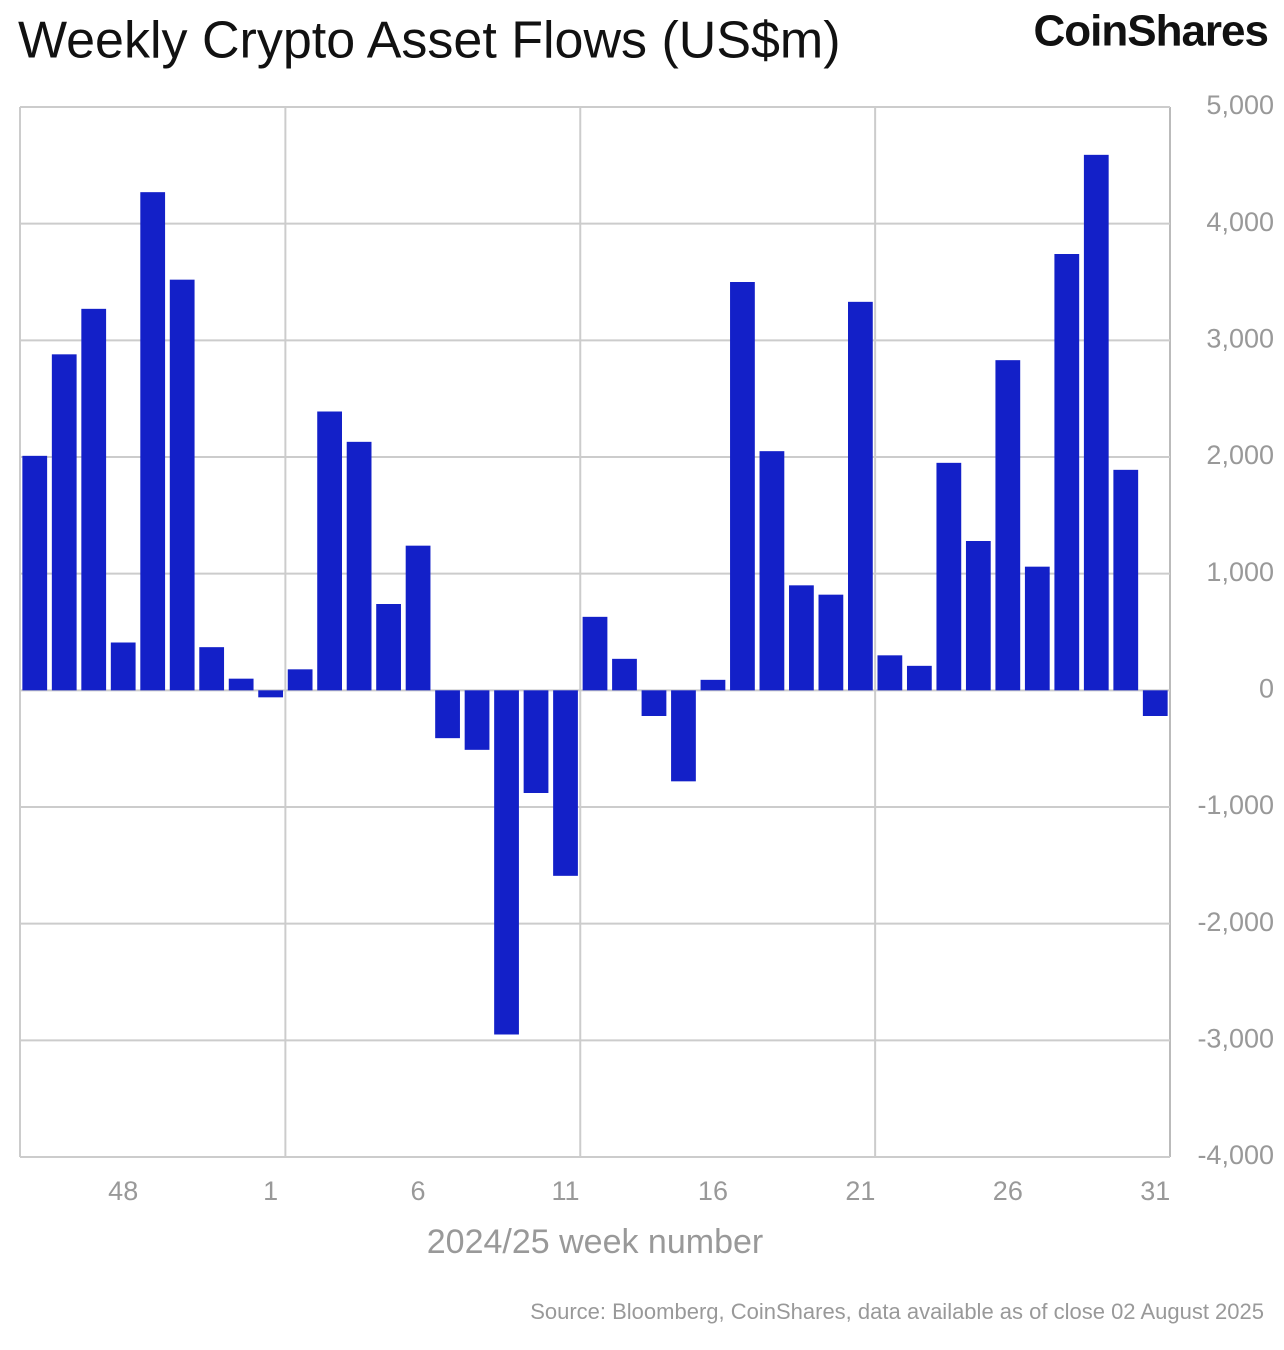 The width and height of the screenshot is (1284, 1350). Describe the element at coordinates (429, 41) in the screenshot. I see `chart-title: Weekly Crypto Asset Flows (US$m)` at that location.